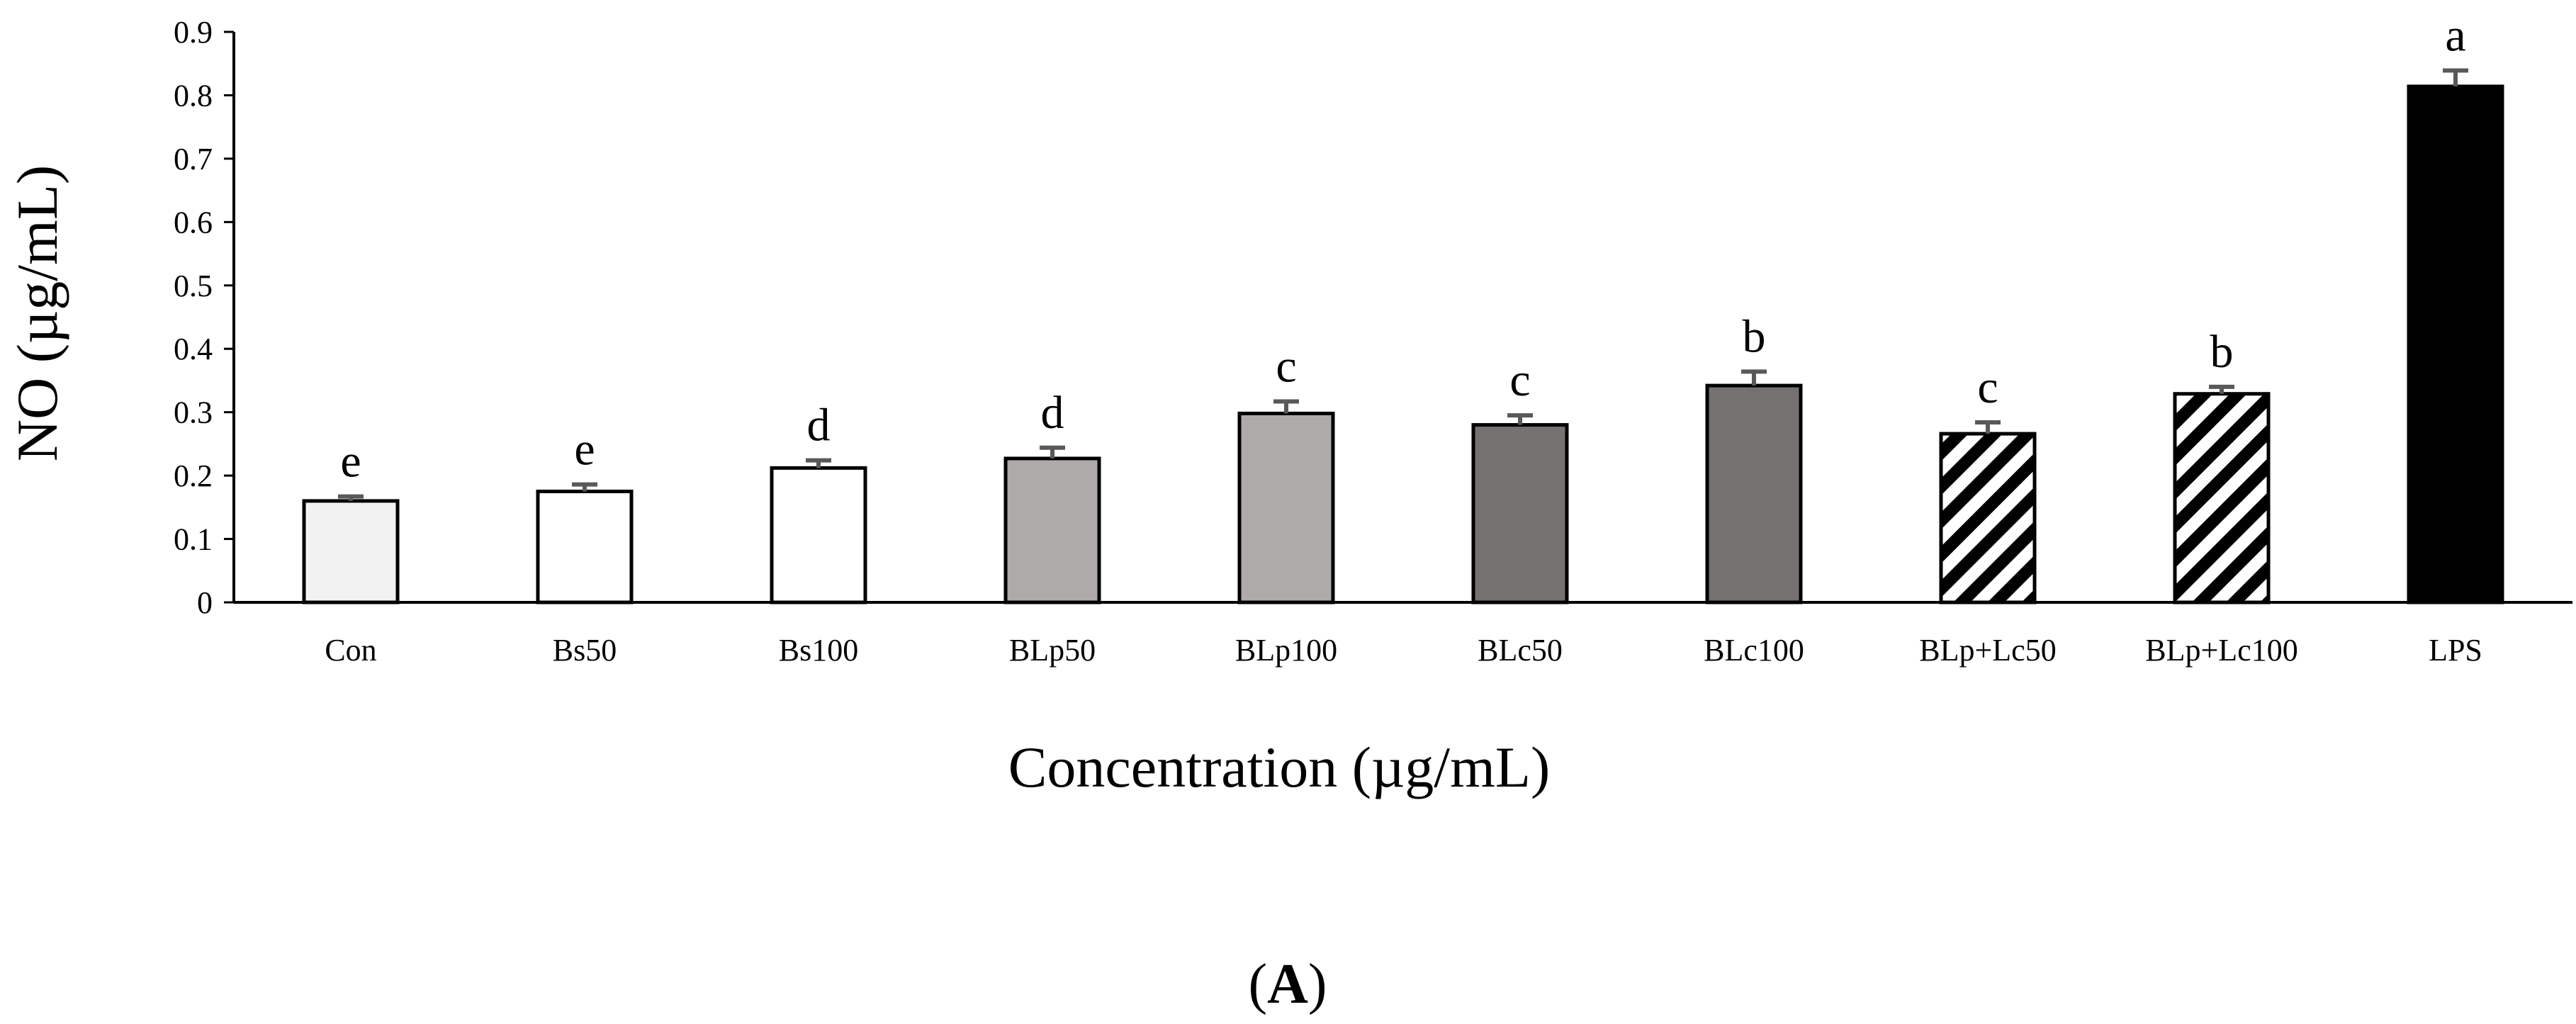 The width and height of the screenshot is (2576, 1024). I want to click on y-axis-title: NO (µg/mL), so click(37, 313).